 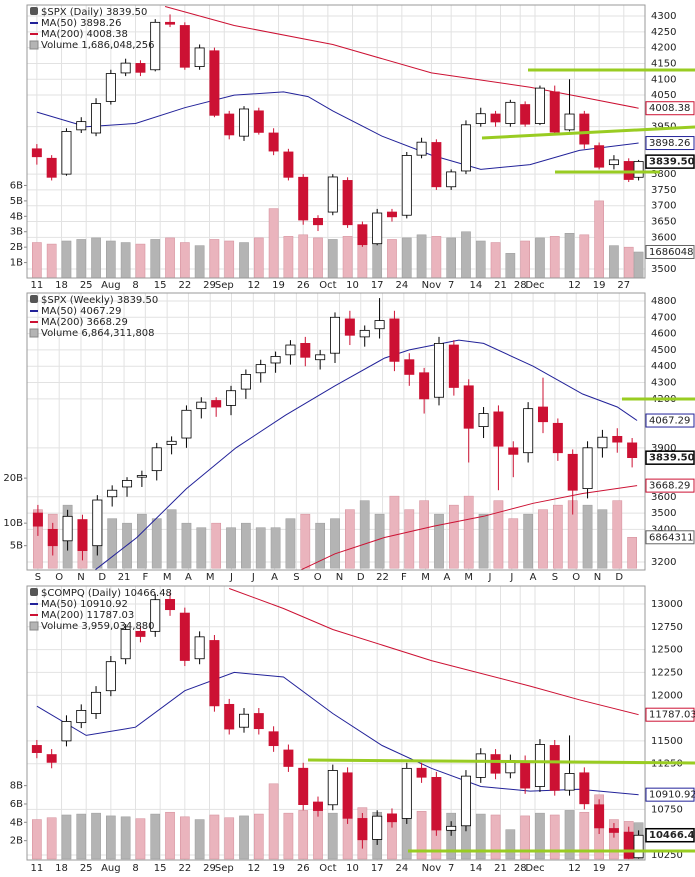 I want to click on x-tick-label: Dec, so click(x=534, y=285).